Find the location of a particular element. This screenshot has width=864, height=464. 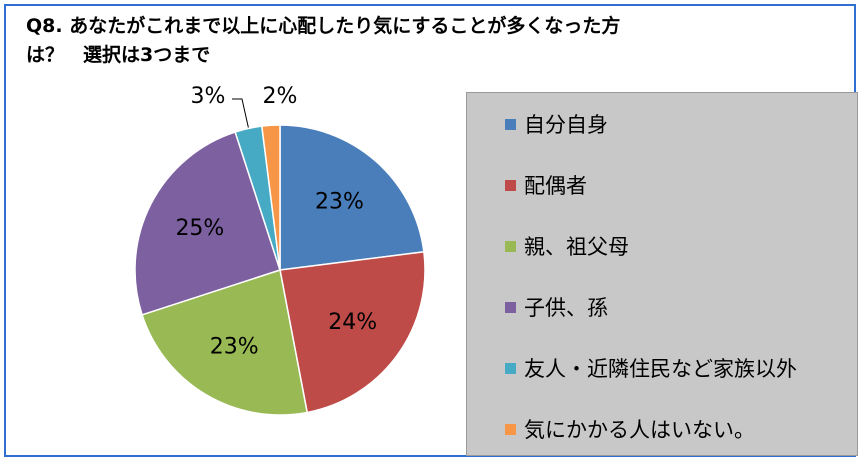

chart-title-line-2: は？ 選択は3つまで is located at coordinates (118, 55).